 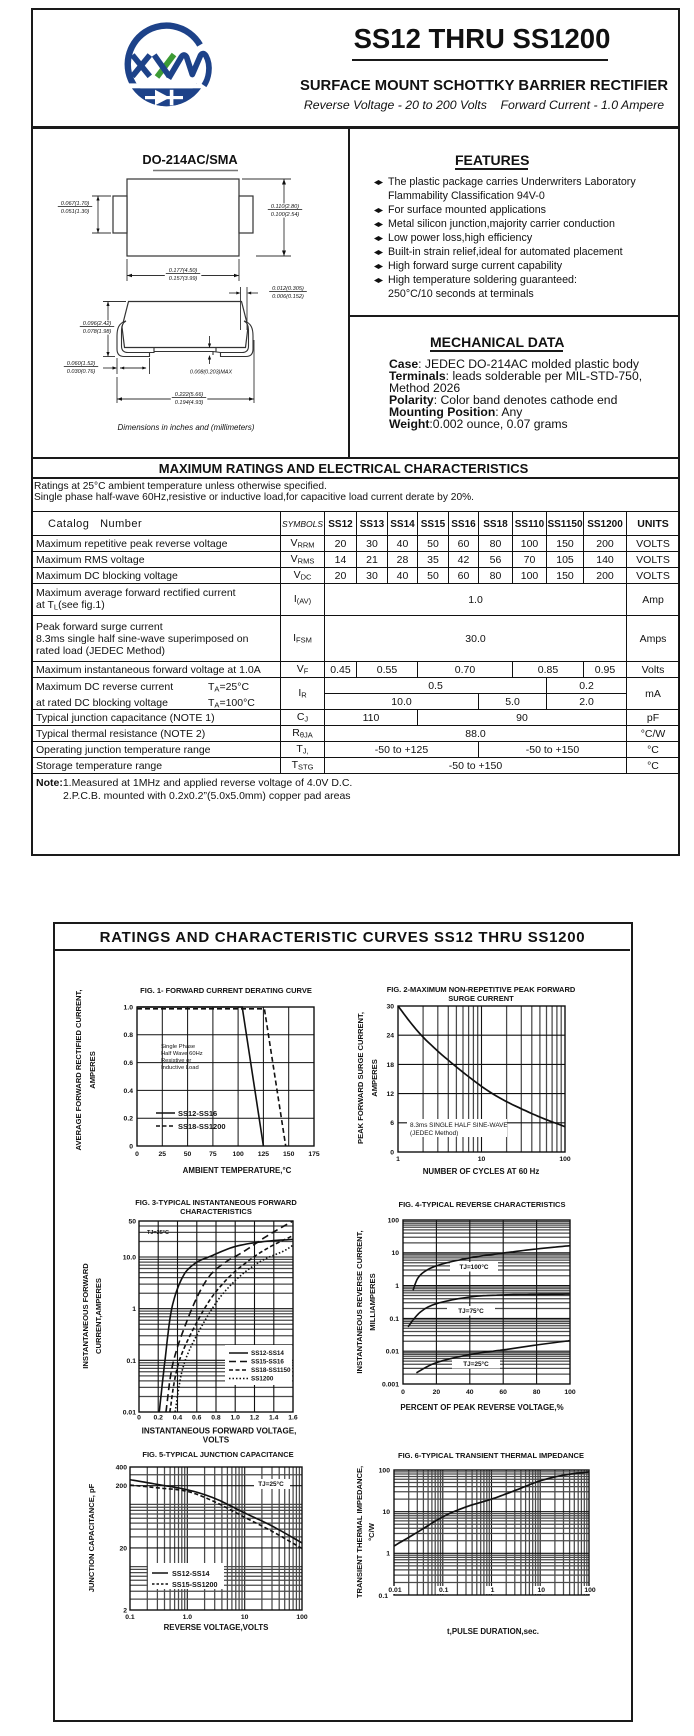 I want to click on svg-text: SS18-SS1150, so click(x=271, y=1370).